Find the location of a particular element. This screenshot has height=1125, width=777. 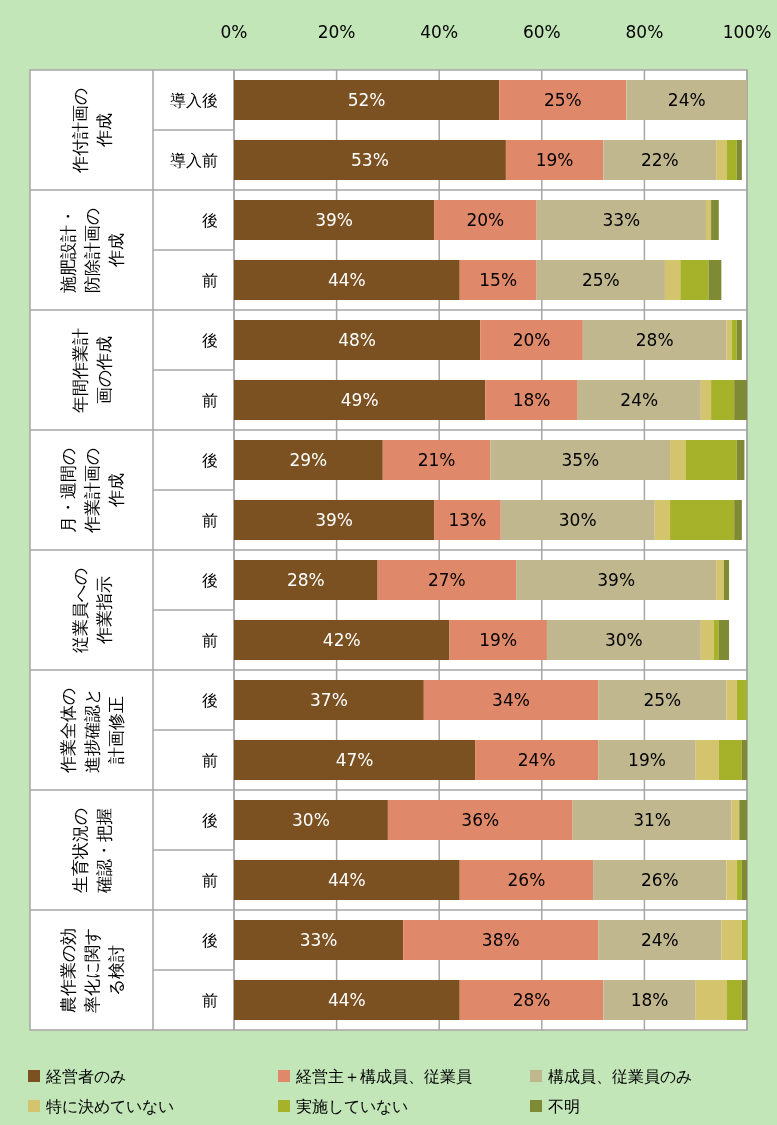

x-tick-label: 0% is located at coordinates (234, 32).